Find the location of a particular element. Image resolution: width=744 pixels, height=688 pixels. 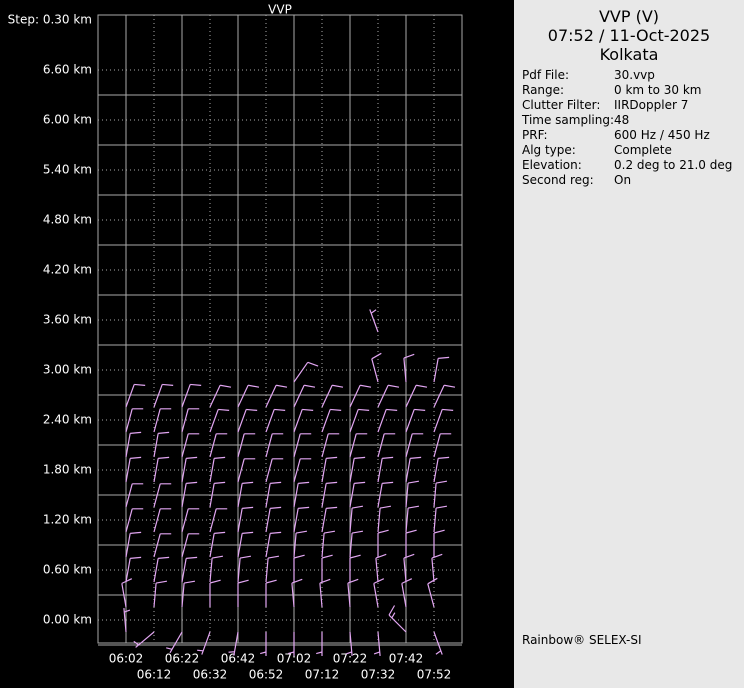

y-tick-label: 5.40 km is located at coordinates (67, 170).